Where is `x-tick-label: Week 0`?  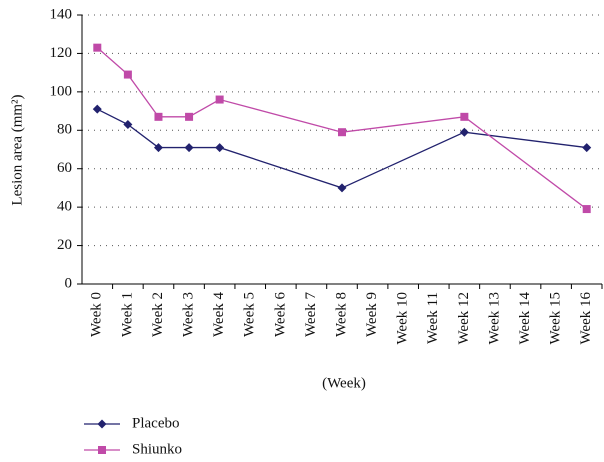
x-tick-label: Week 0 is located at coordinates (97, 314).